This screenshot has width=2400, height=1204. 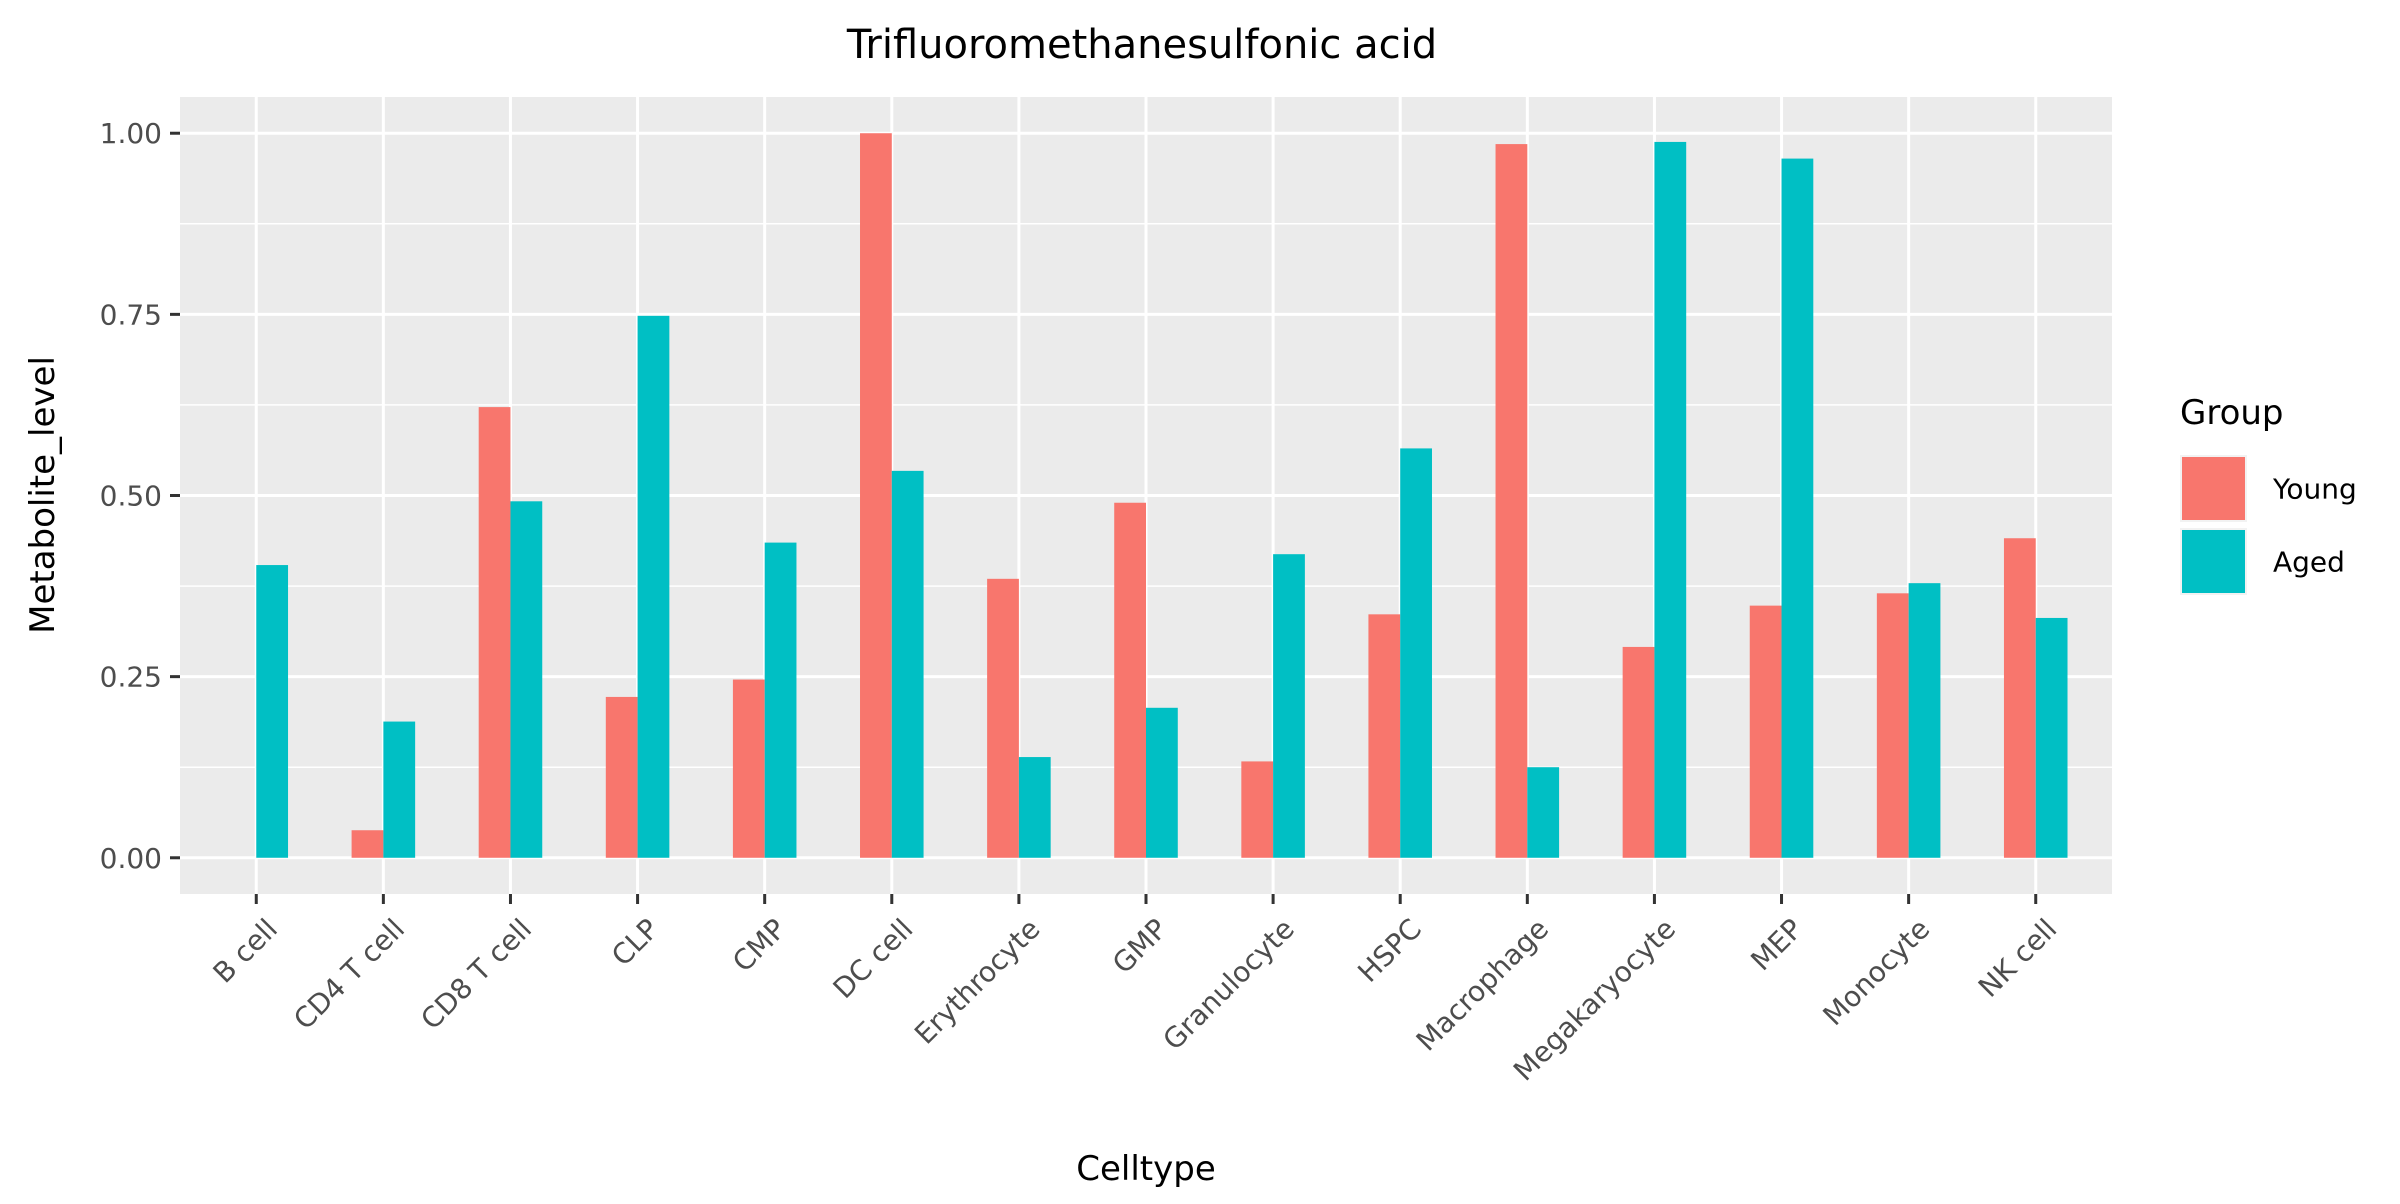 What do you see at coordinates (759, 945) in the screenshot?
I see `x-tick-label: CMP` at bounding box center [759, 945].